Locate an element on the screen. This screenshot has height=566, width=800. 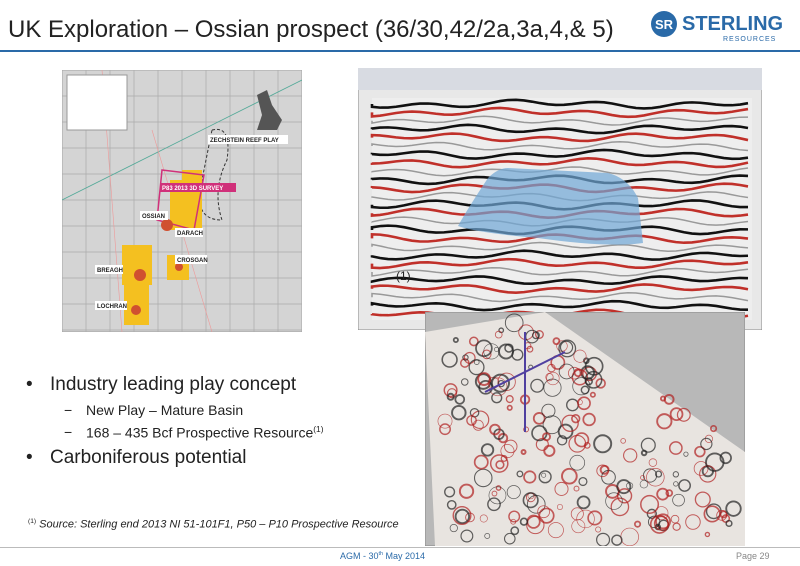
footer-event-text: AGM - 30 is located at coordinates (359, 556).